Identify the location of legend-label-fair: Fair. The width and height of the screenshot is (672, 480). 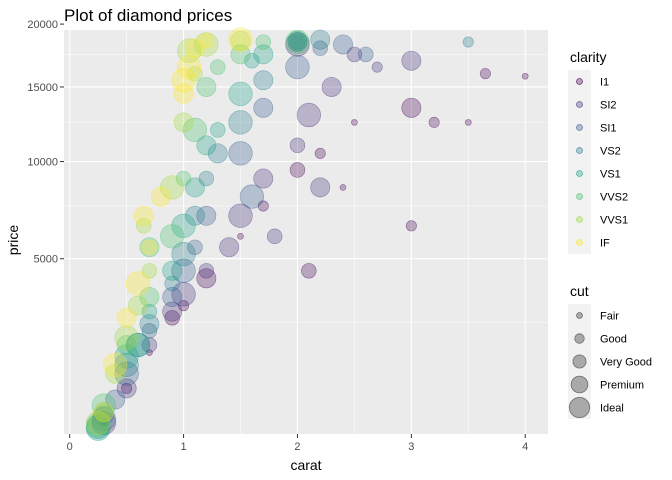
(609, 317).